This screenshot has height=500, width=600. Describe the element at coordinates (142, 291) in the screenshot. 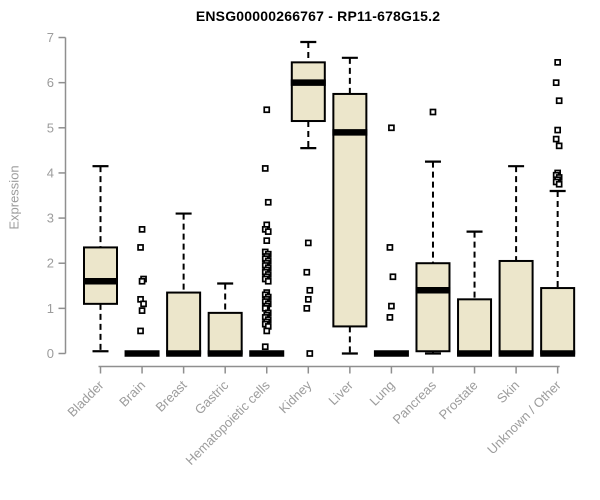

I see `box-brain` at that location.